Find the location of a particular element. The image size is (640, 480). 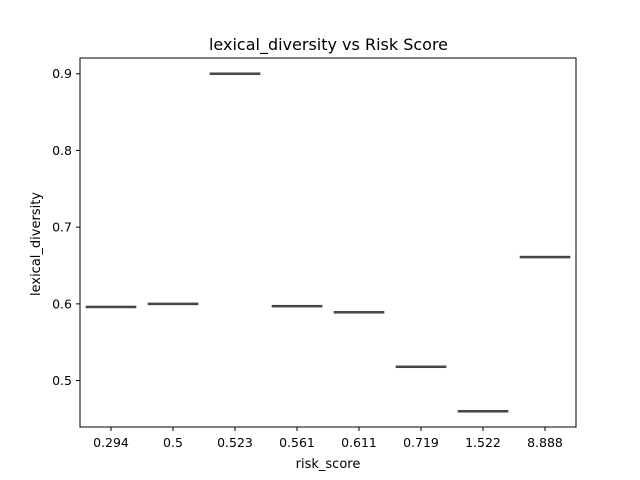

x-tick-label: 0.523 is located at coordinates (235, 442).